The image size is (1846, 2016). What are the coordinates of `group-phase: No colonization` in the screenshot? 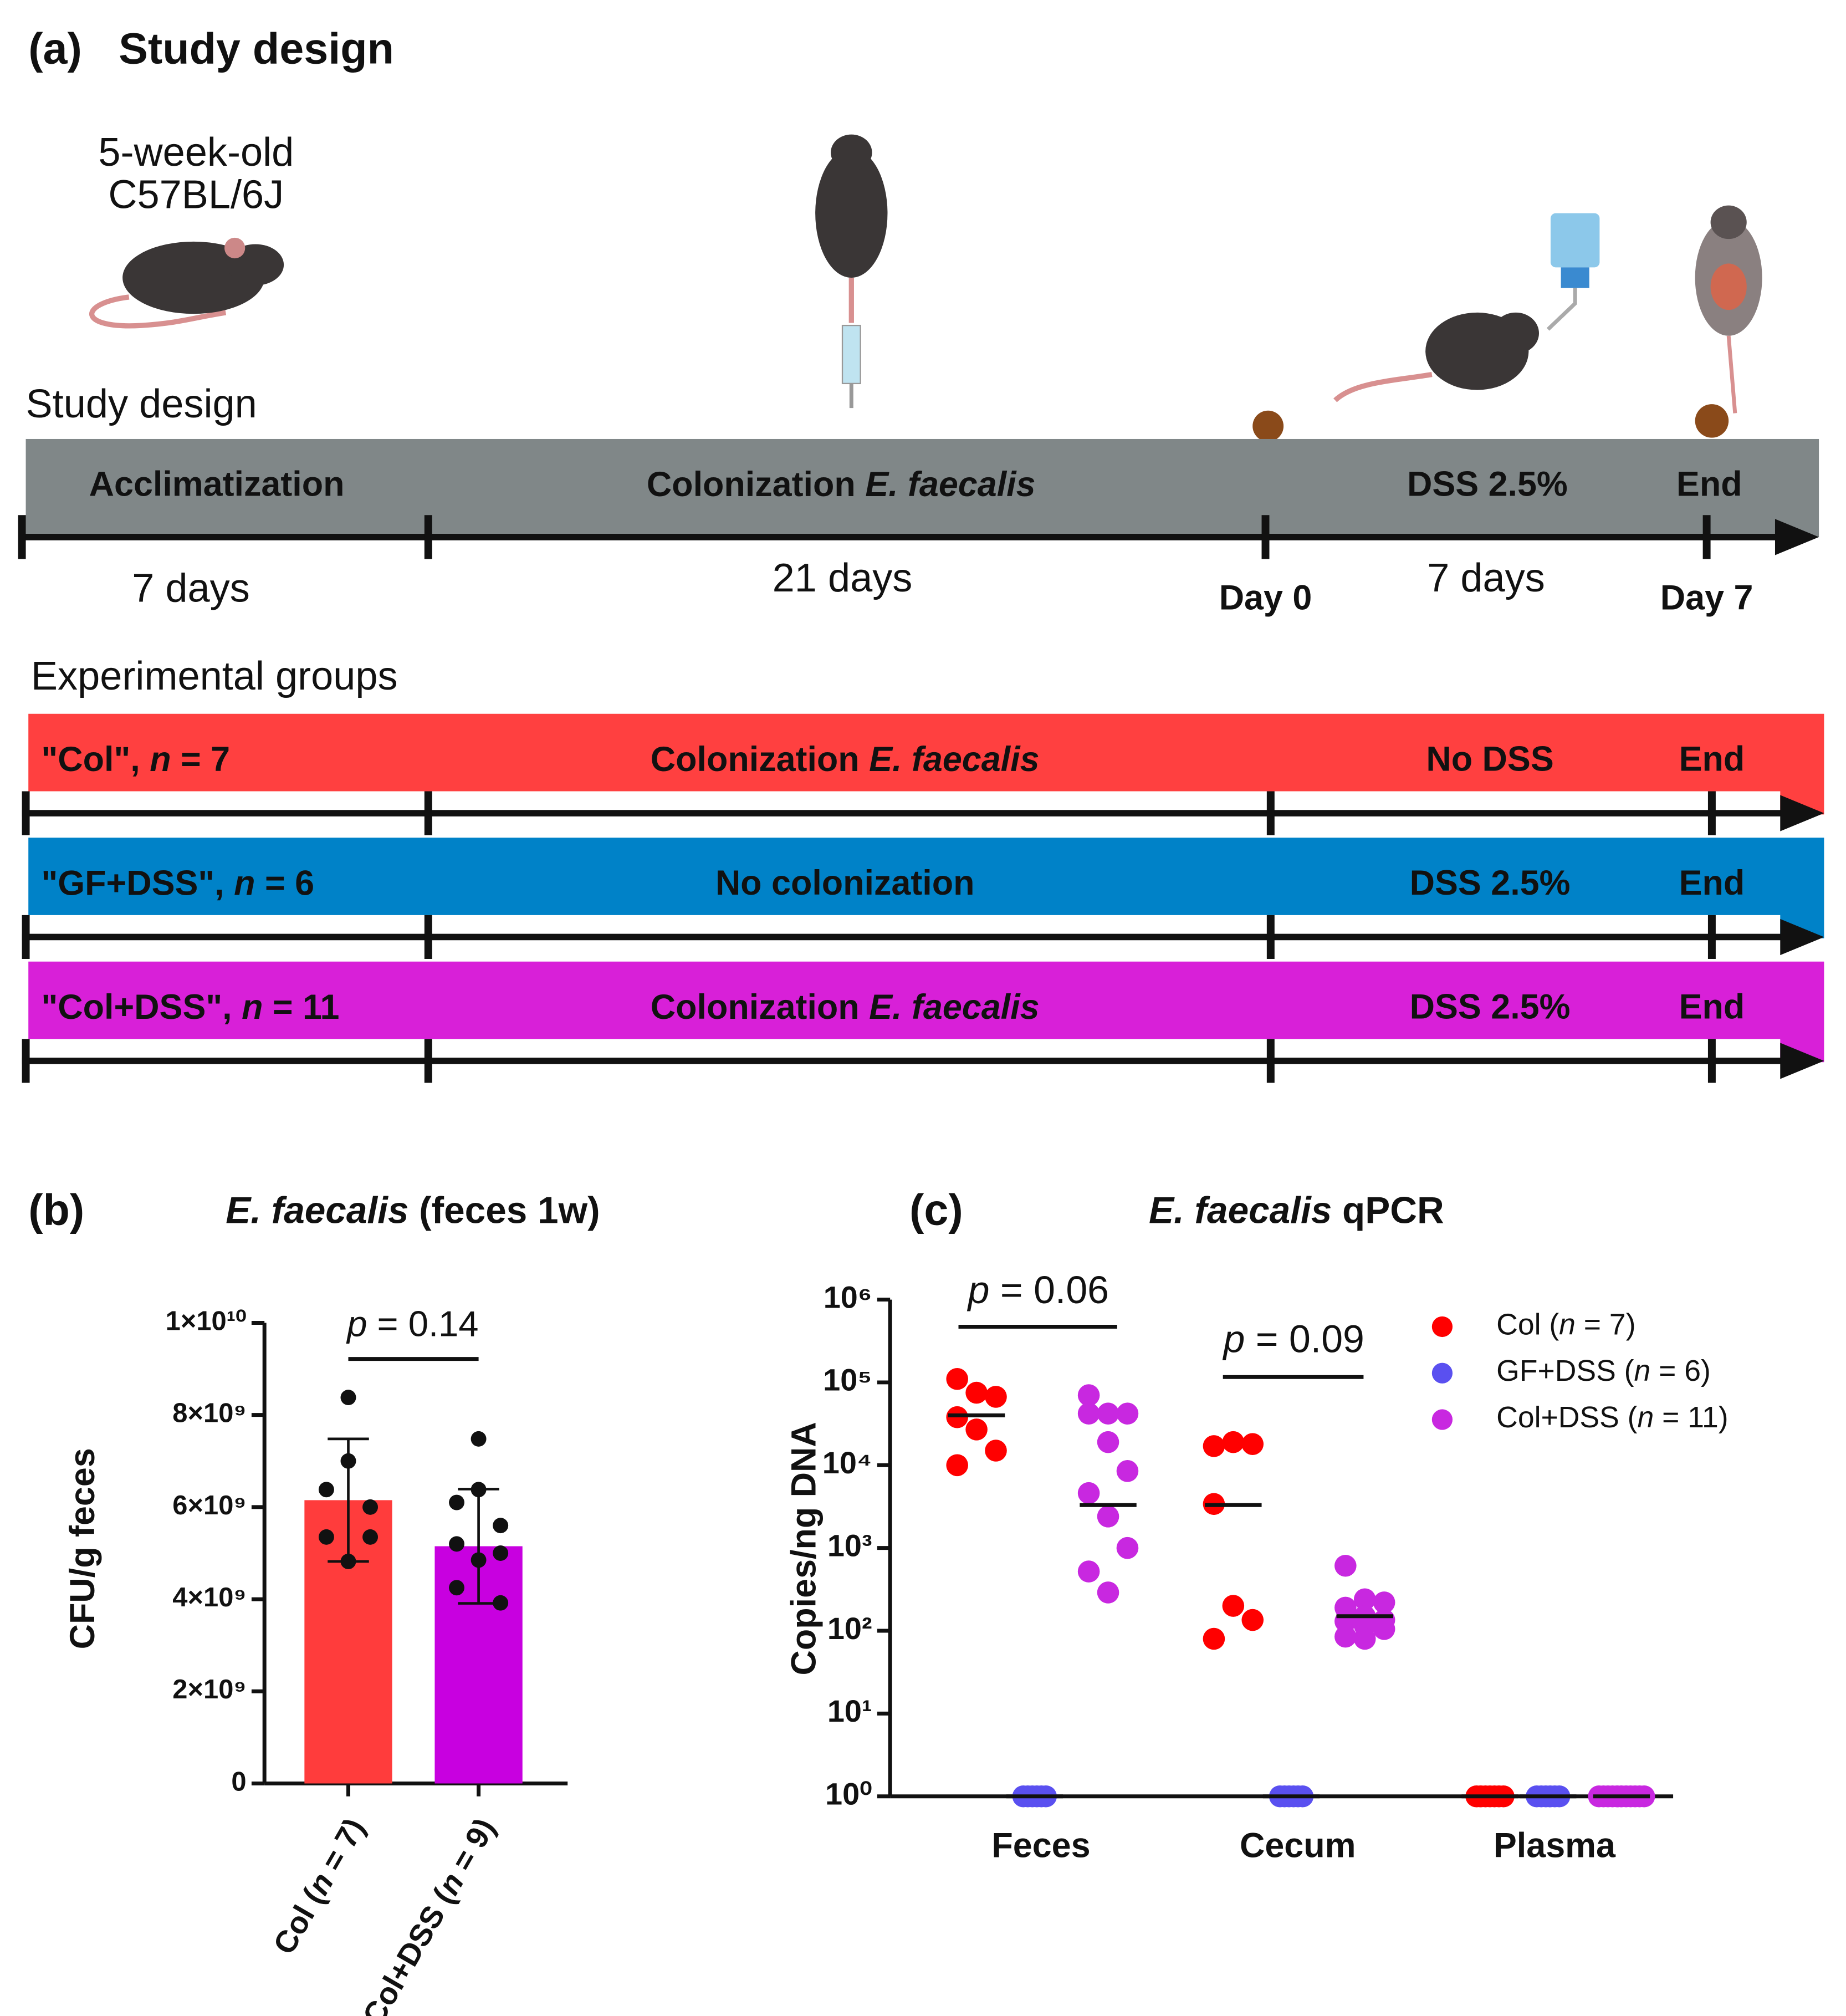 It's located at (845, 883).